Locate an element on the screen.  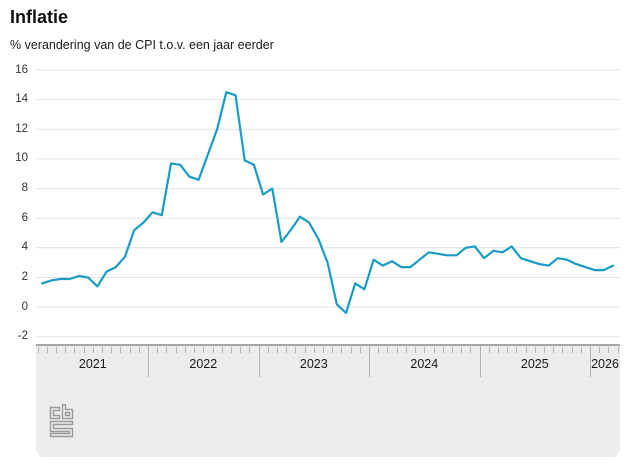
y-axis-tick-label: 10 is located at coordinates (21, 158).